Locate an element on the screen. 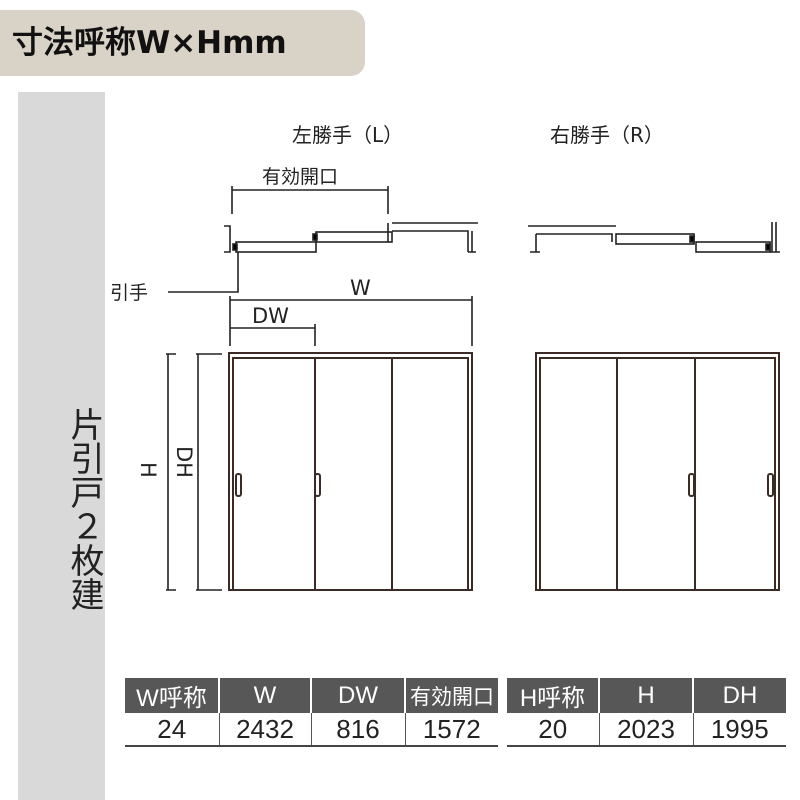 The image size is (800, 800). header-h-nominal: H呼称 is located at coordinates (553, 695).